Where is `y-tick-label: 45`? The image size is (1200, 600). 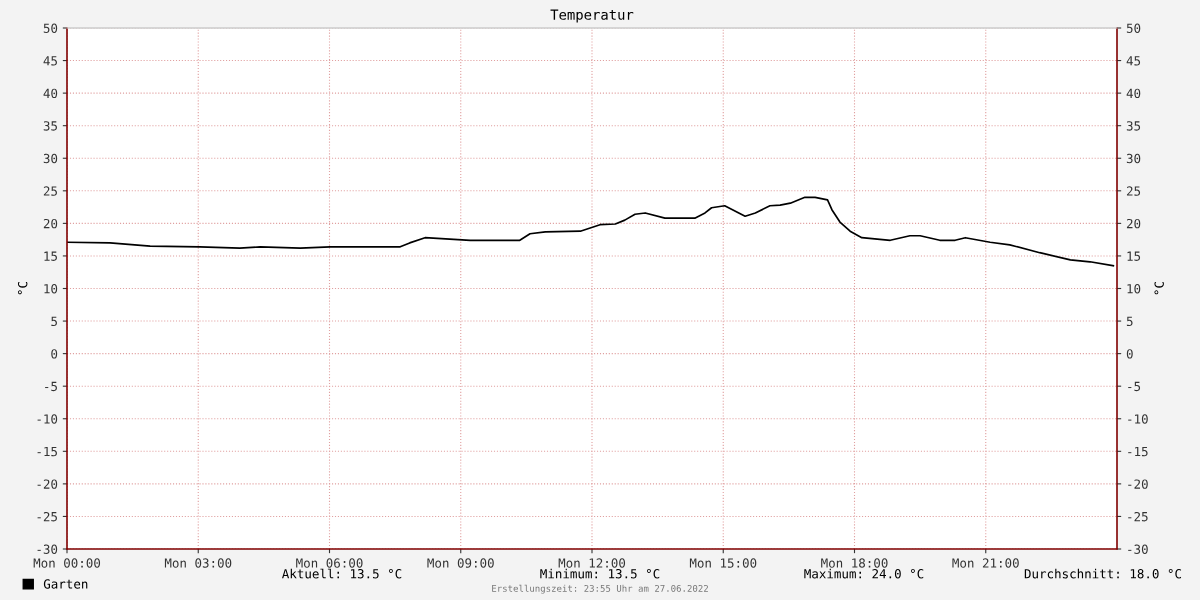 y-tick-label: 45 is located at coordinates (50, 61).